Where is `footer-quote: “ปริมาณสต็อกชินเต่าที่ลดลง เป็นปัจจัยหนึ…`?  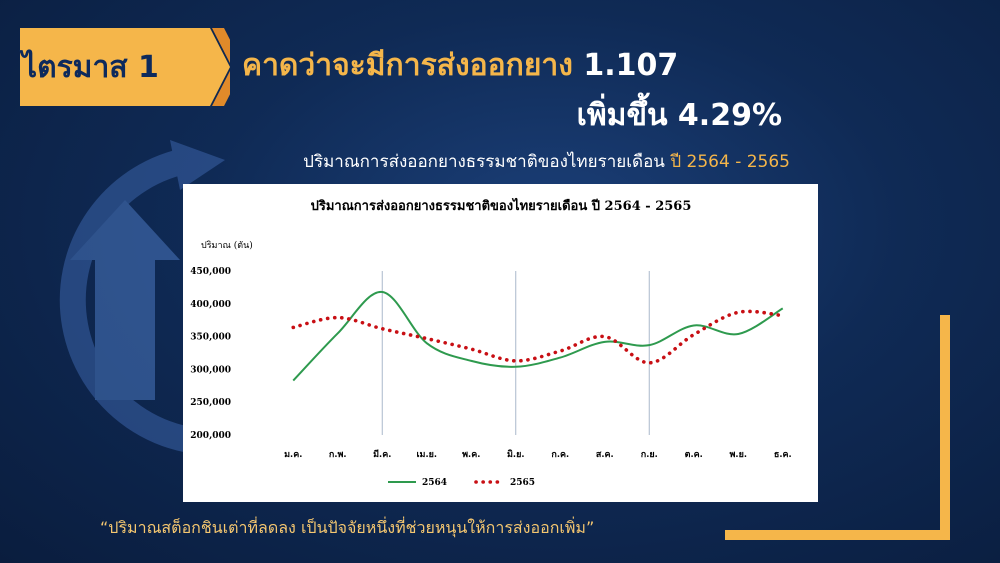
footer-quote: “ปริมาณสต็อกชินเต่าที่ลดลง เป็นปัจจัยหนึ… is located at coordinates (347, 527).